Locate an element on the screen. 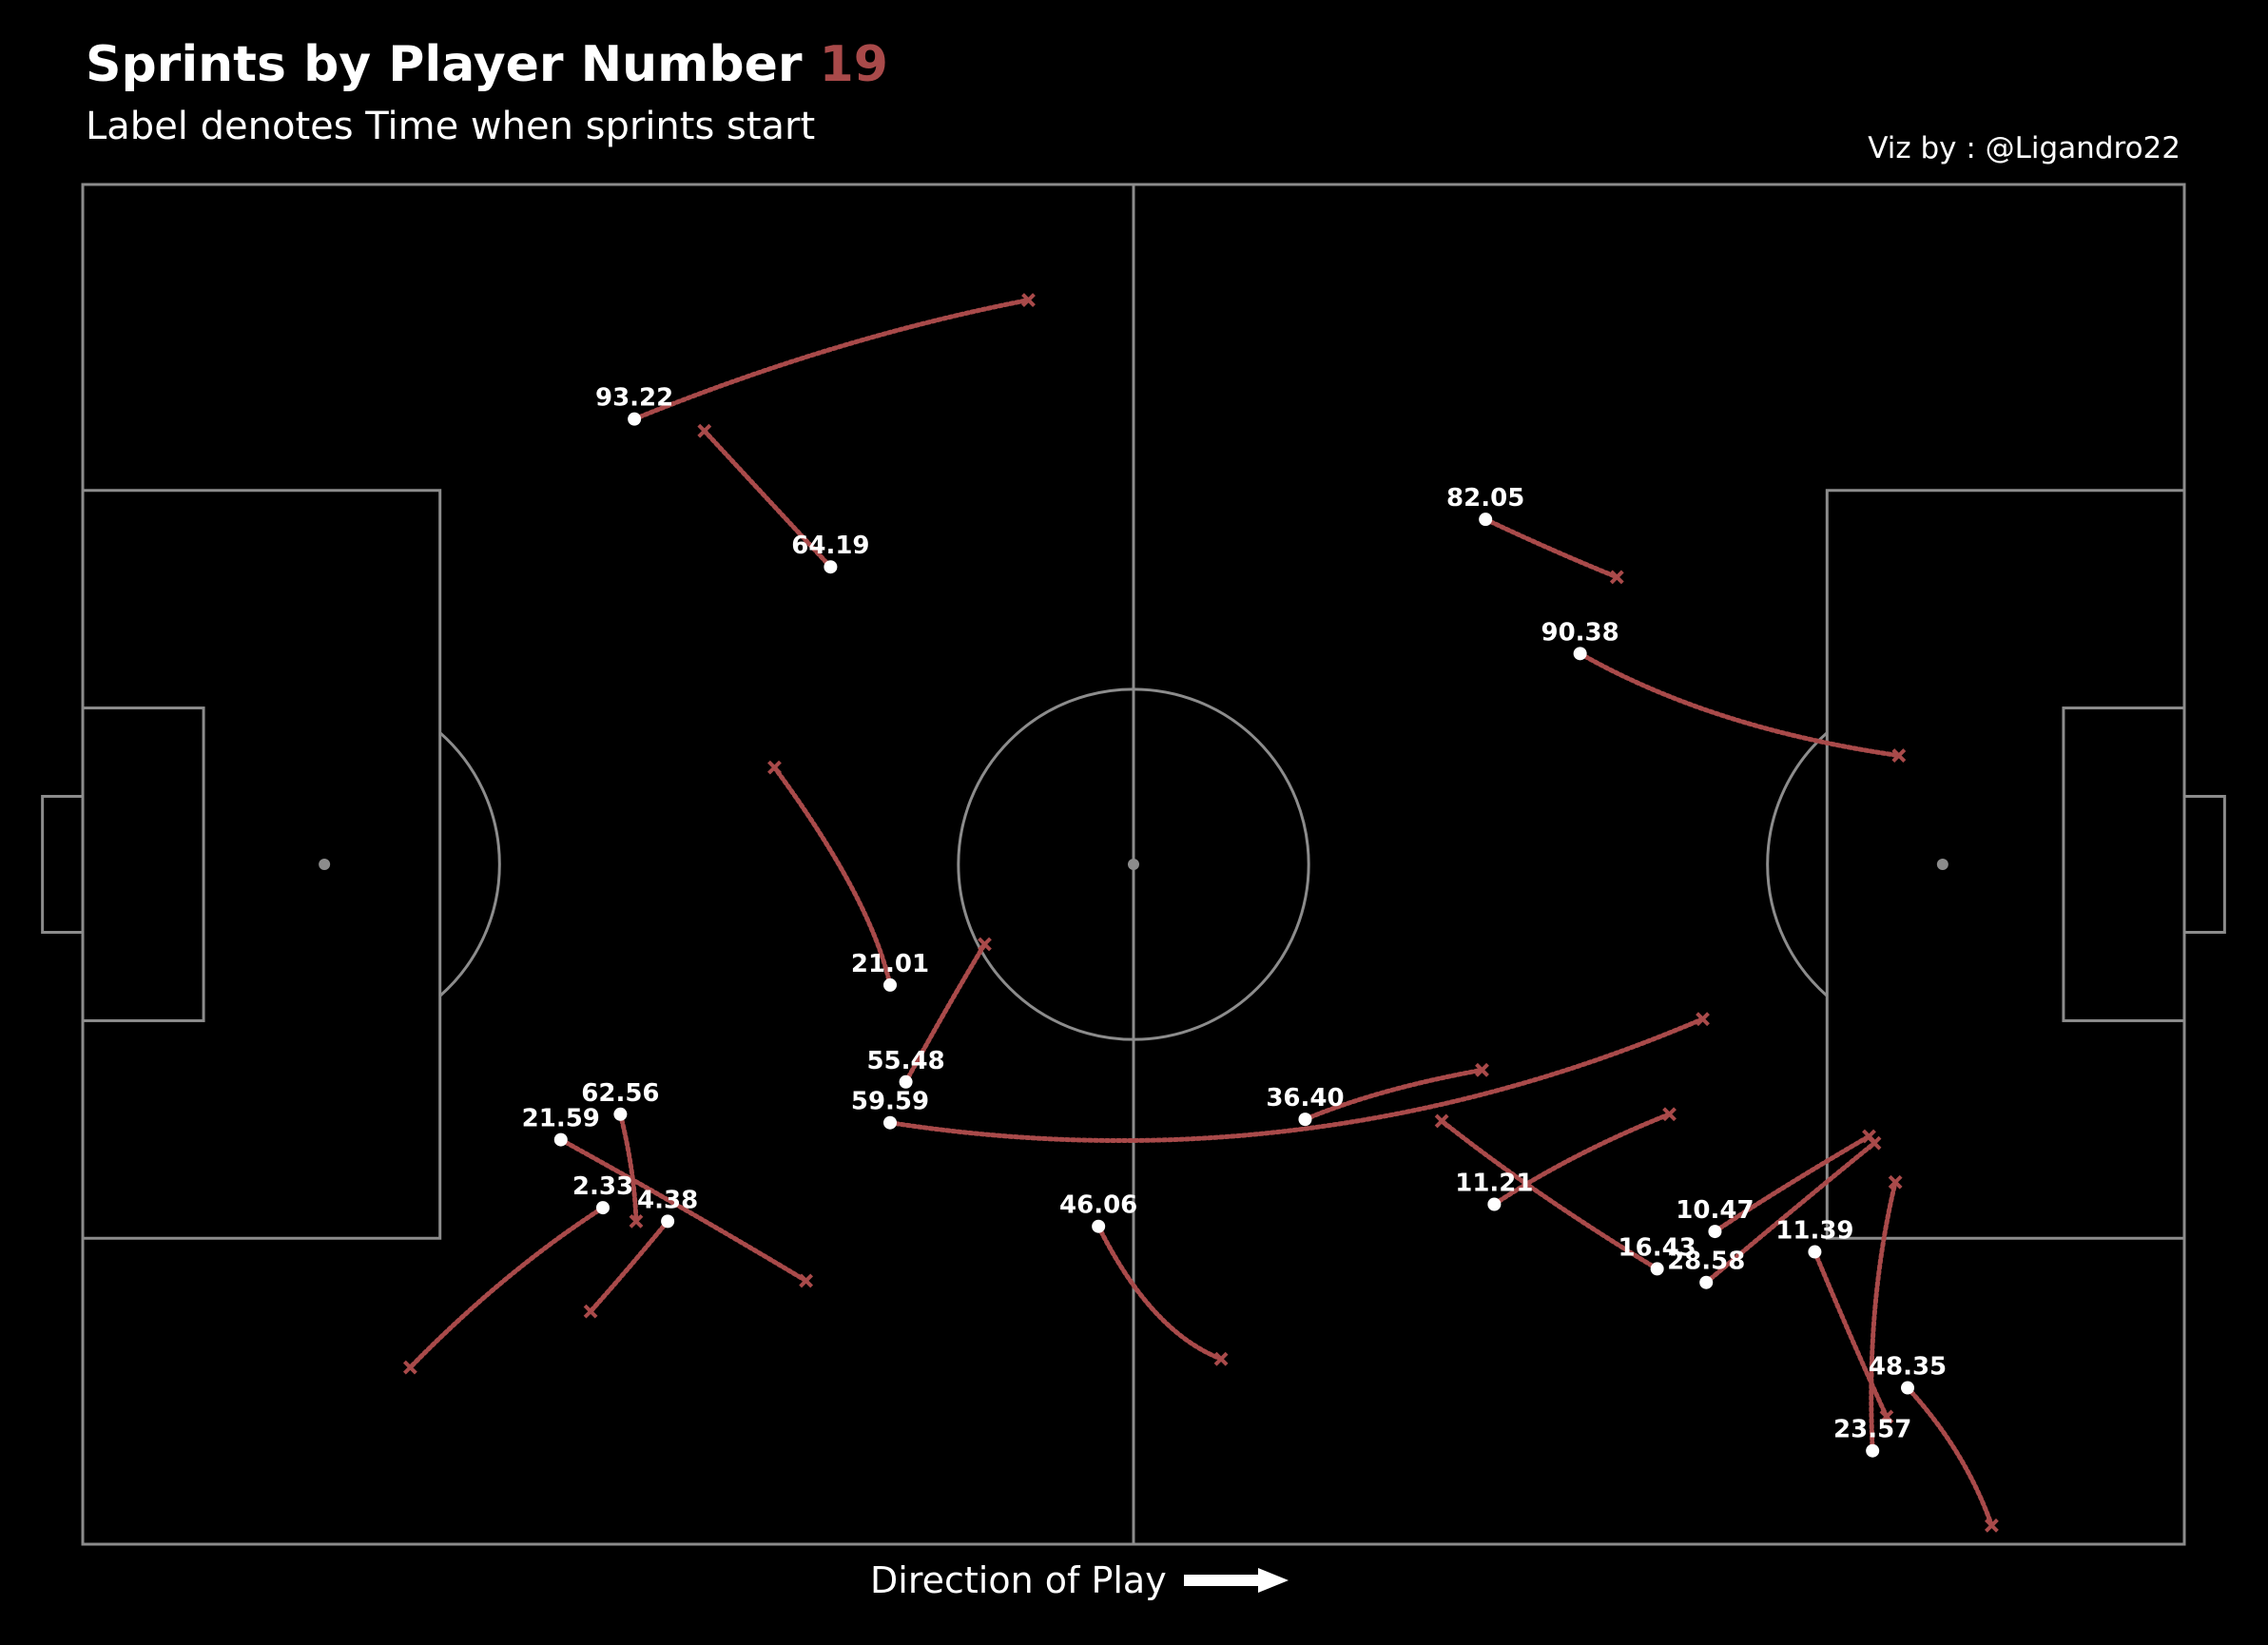 The height and width of the screenshot is (1645, 2268). sprint-label: 46.06 is located at coordinates (1098, 1205).